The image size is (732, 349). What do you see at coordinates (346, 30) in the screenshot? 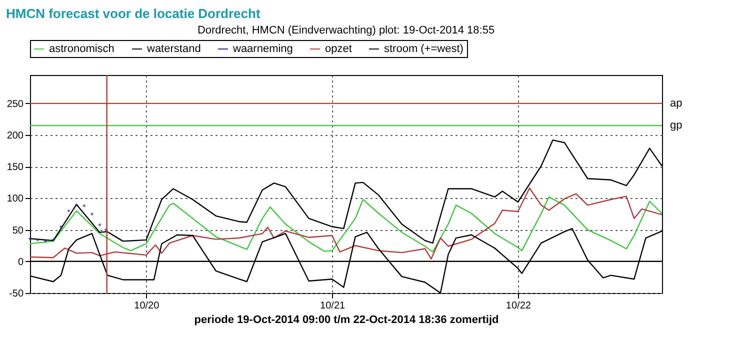
I see `chart-subtitle: Dordrecht, HMCN (Eindverwachting) plot: 19-Oct-2014 18:55` at bounding box center [346, 30].